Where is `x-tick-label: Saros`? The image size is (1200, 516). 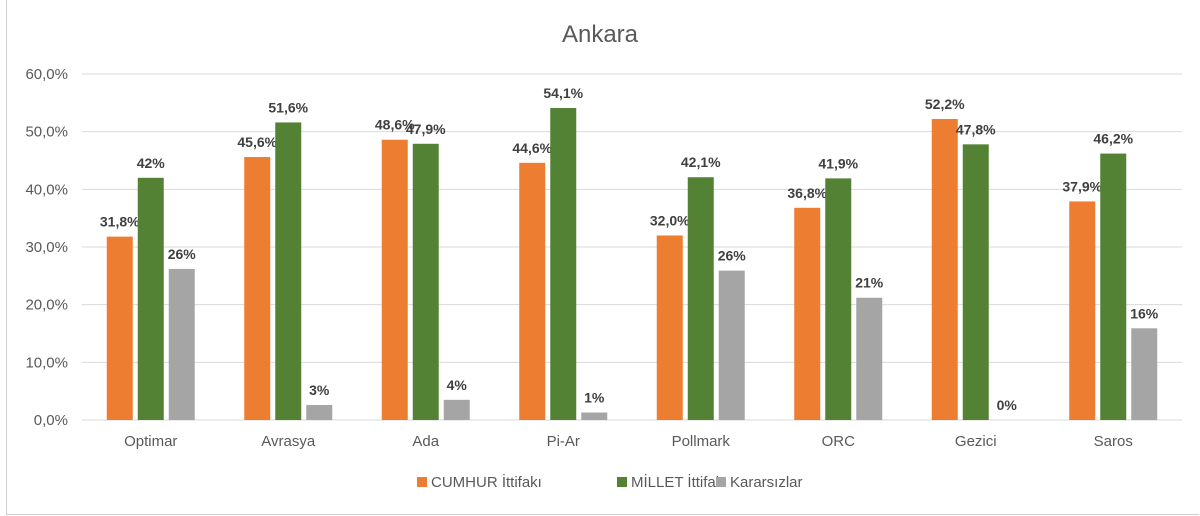 x-tick-label: Saros is located at coordinates (1113, 441).